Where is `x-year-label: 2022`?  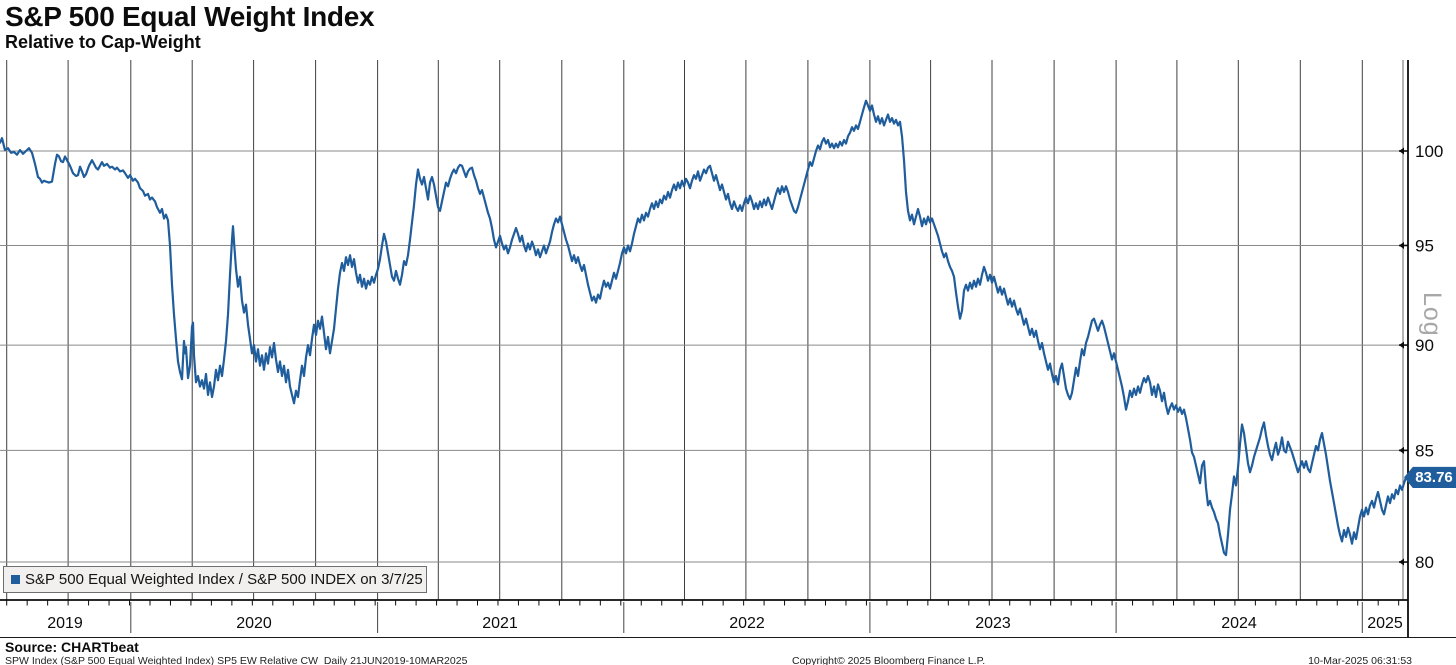
x-year-label: 2022 is located at coordinates (747, 623).